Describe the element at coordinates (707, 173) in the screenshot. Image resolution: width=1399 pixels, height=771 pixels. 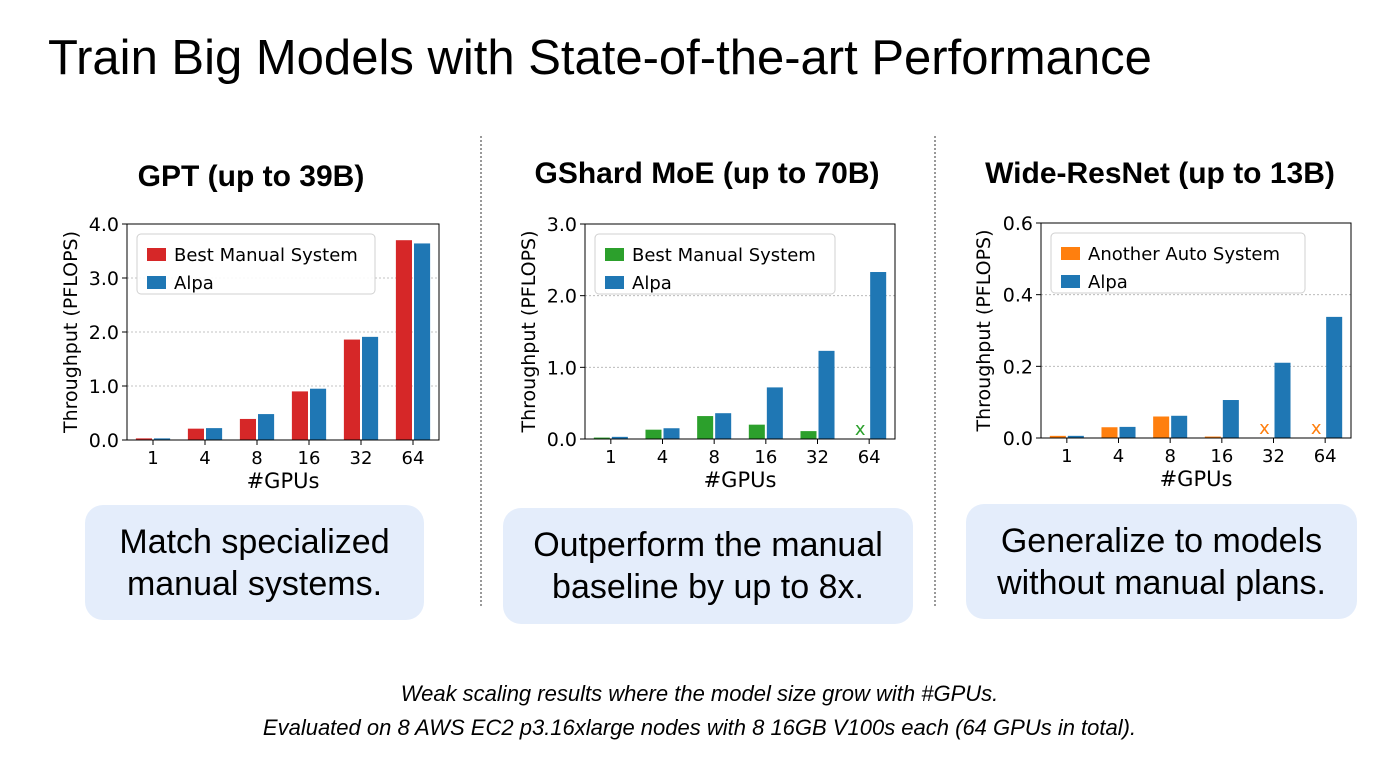
I see `panel-title-moe: GShard MoE (up to 70B)` at that location.